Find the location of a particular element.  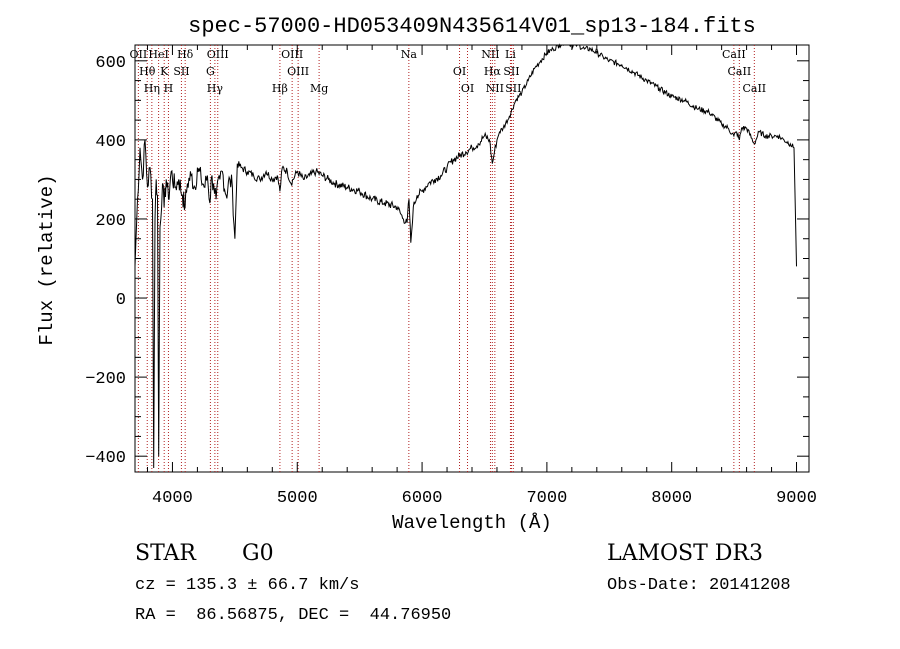

line-label-1: Hθ is located at coordinates (147, 71).